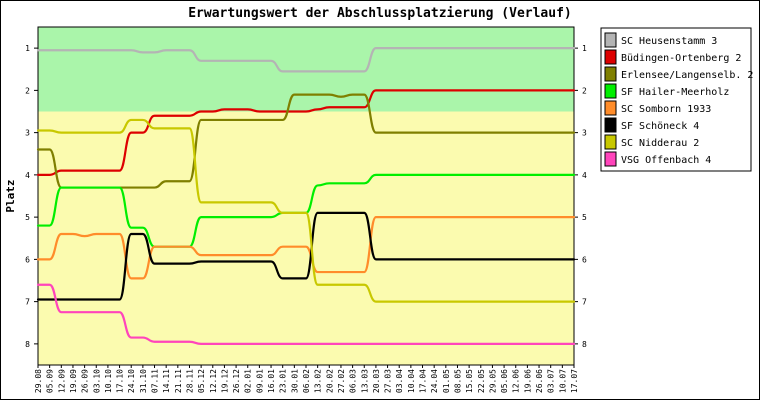  I want to click on y-tick-label-right-5: 5, so click(584, 217).